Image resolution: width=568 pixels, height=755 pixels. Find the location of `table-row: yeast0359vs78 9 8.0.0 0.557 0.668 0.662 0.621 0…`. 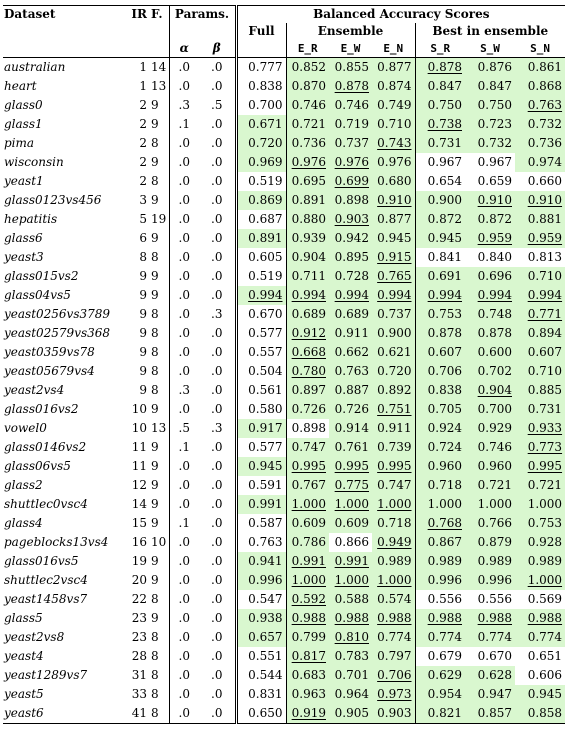

table-row: yeast0359vs78 9 8.0.0 0.557 0.668 0.662 0.621 0… is located at coordinates (284, 352).